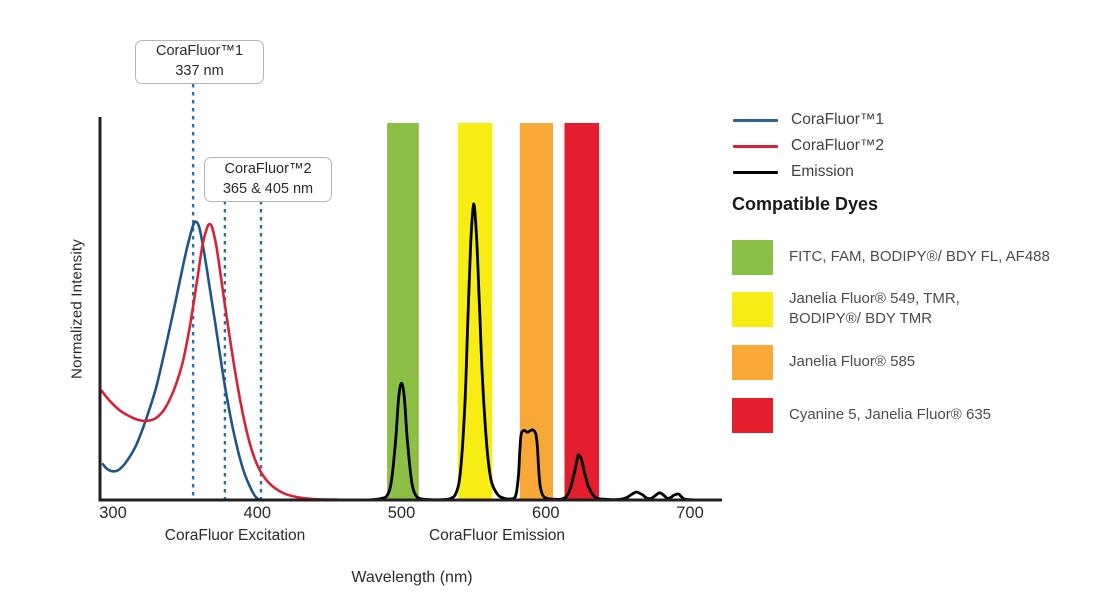  I want to click on legend-label: CoraFluor™1, so click(838, 119).